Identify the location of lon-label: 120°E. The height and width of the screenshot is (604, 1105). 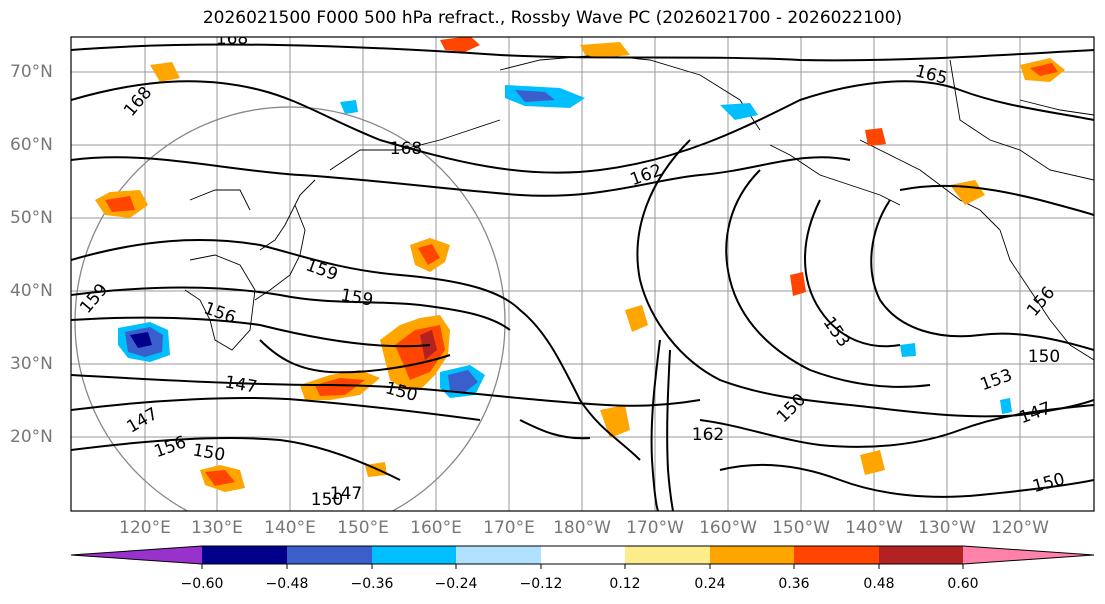
(145, 528).